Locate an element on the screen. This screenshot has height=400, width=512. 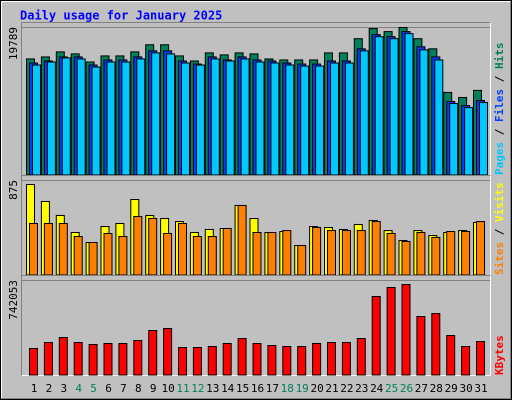
y-tick-label: 875 is located at coordinates (13, 190).